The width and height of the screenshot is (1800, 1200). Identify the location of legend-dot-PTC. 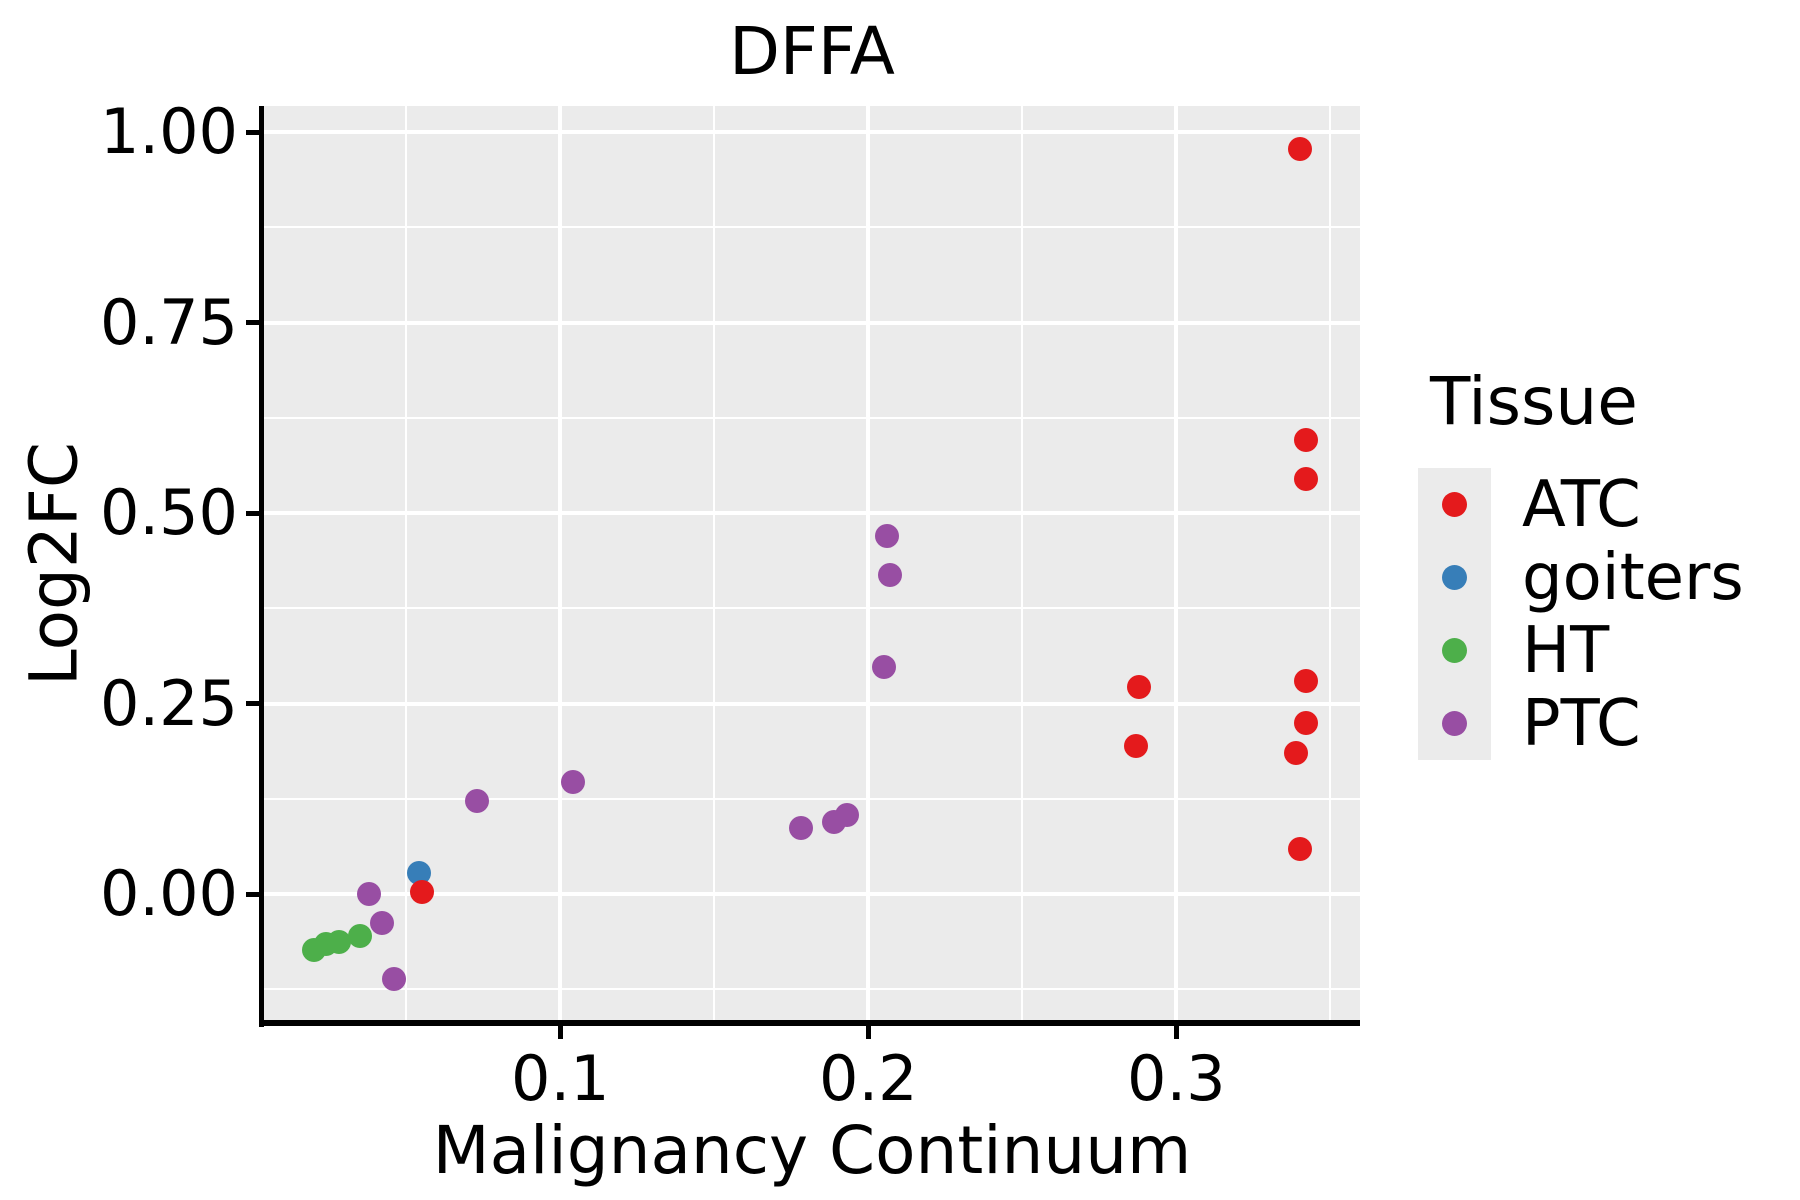
(1454, 723).